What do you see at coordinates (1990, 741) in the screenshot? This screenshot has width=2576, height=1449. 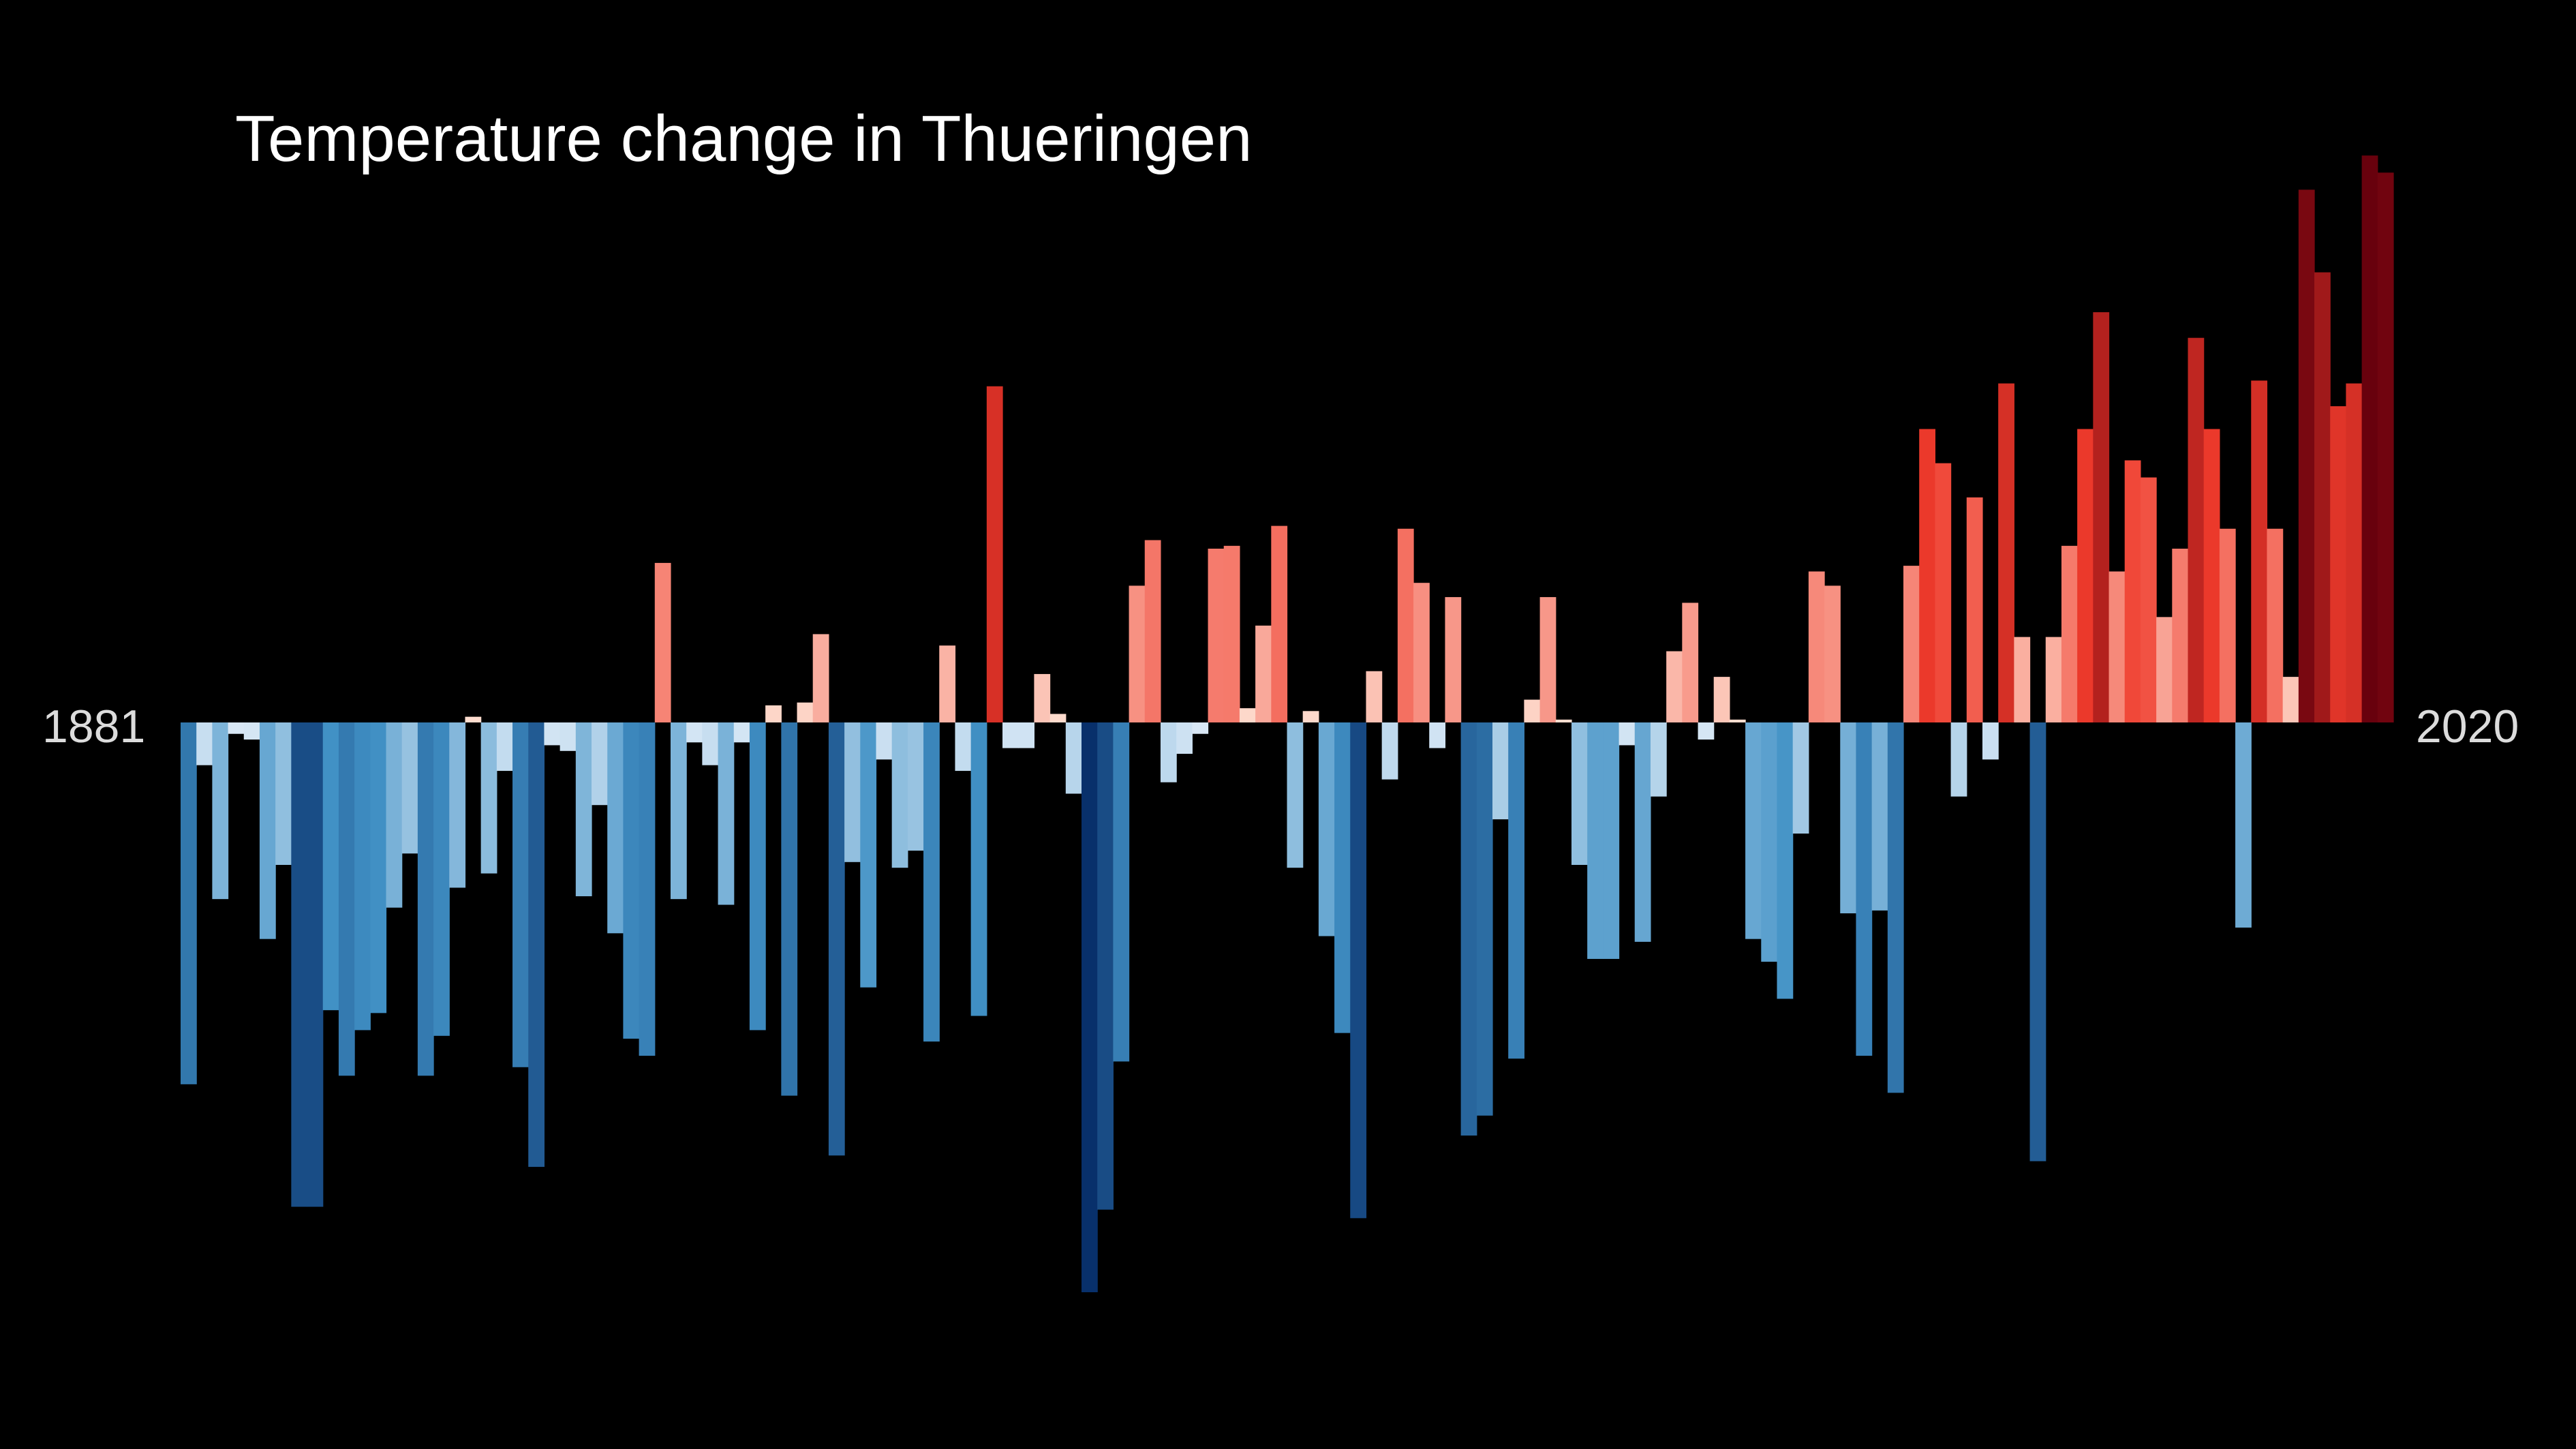 I see `bar-1995` at bounding box center [1990, 741].